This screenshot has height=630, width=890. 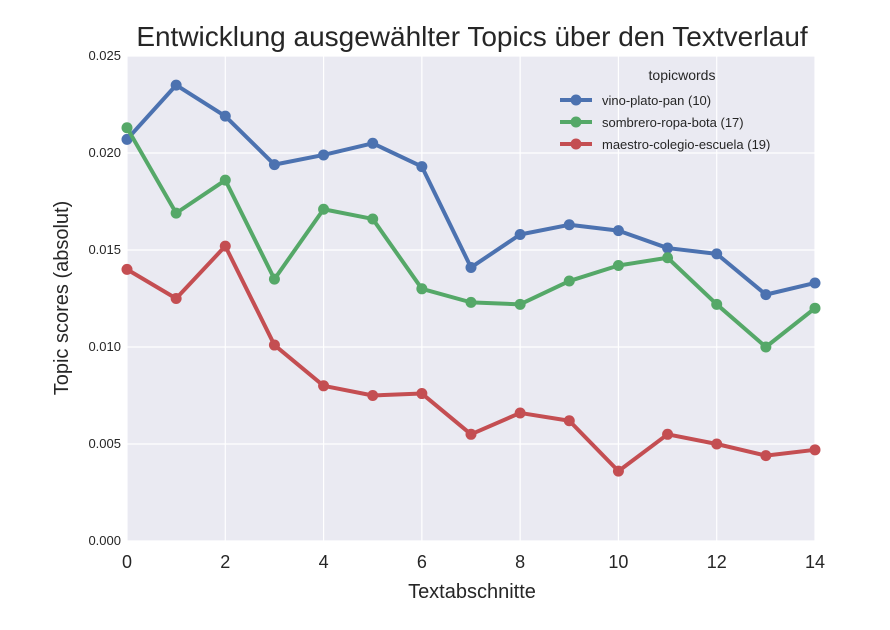 What do you see at coordinates (62, 298) in the screenshot?
I see `y-axis-label: Topic scores (absolut)` at bounding box center [62, 298].